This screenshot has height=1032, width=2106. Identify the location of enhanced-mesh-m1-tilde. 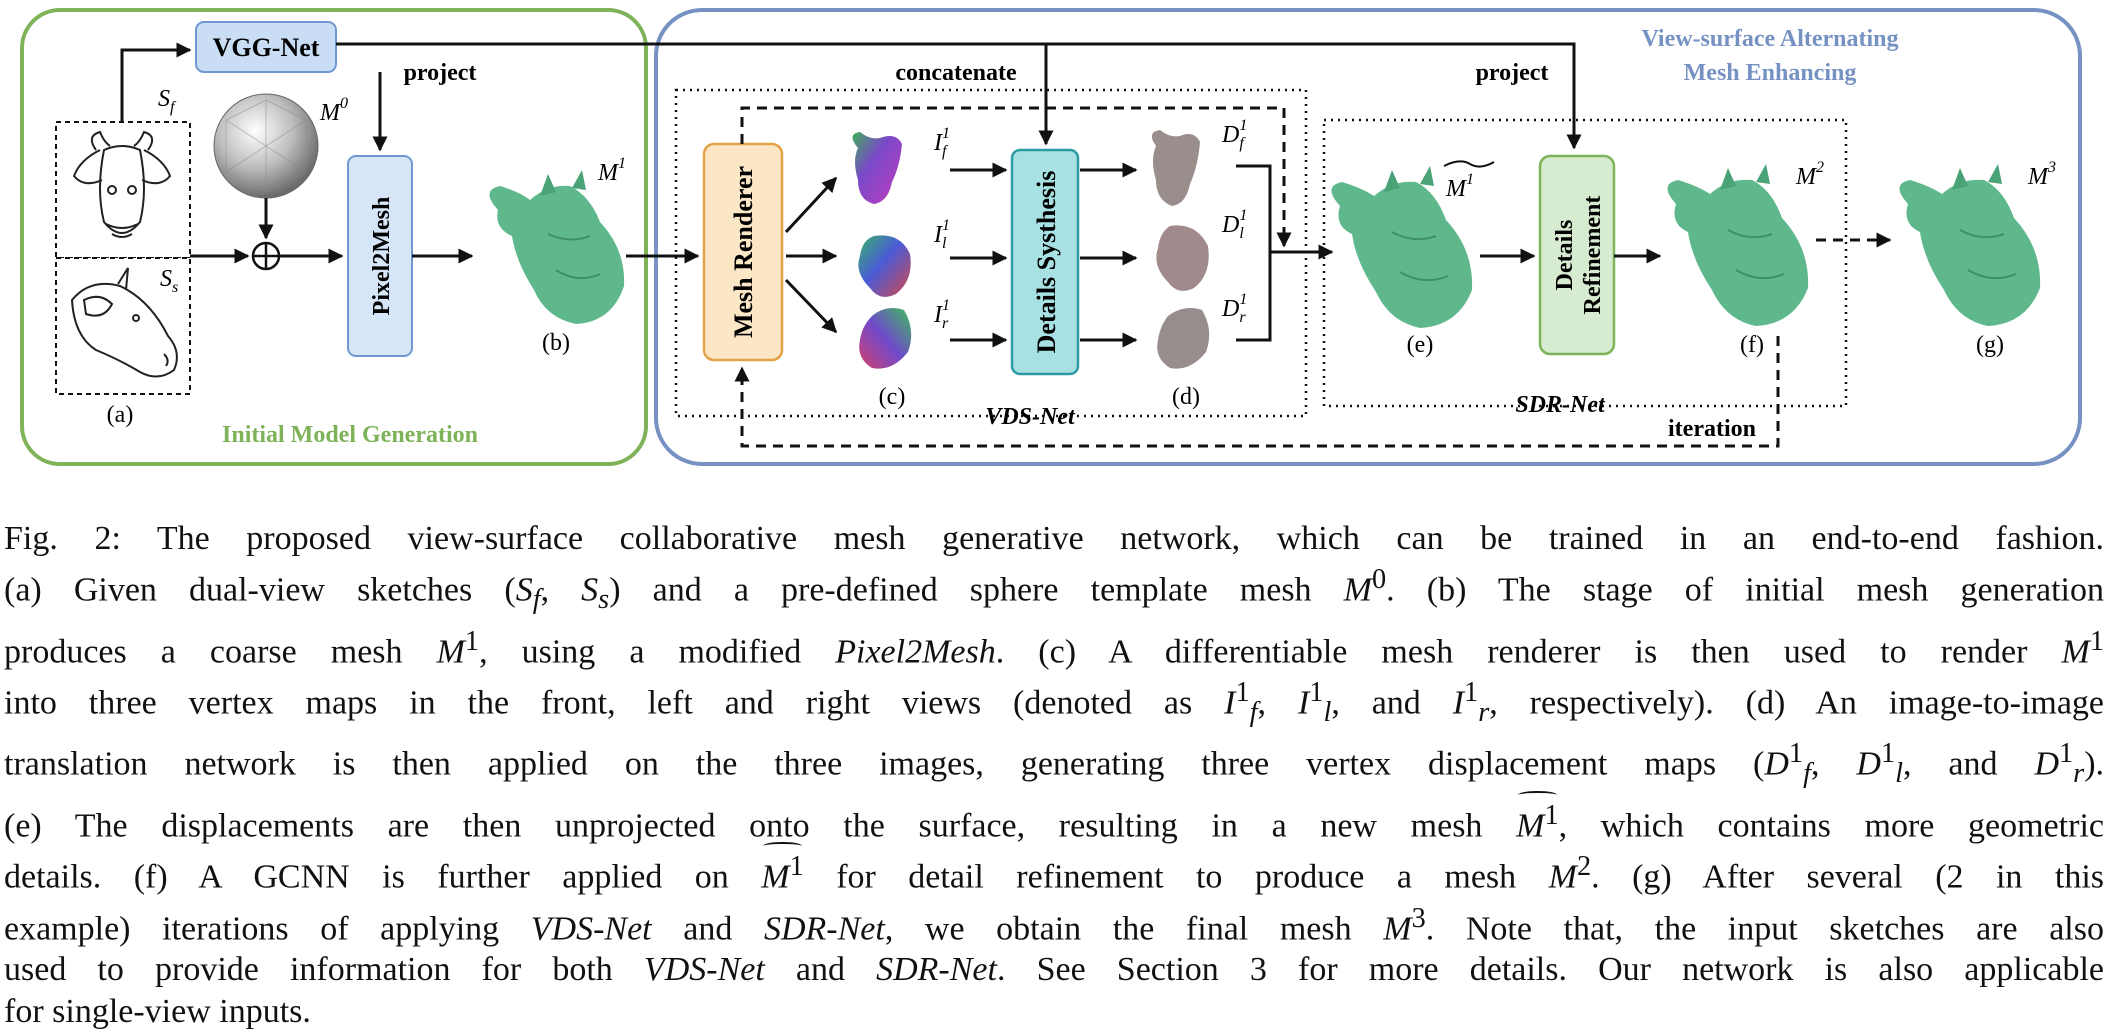
(1402, 247).